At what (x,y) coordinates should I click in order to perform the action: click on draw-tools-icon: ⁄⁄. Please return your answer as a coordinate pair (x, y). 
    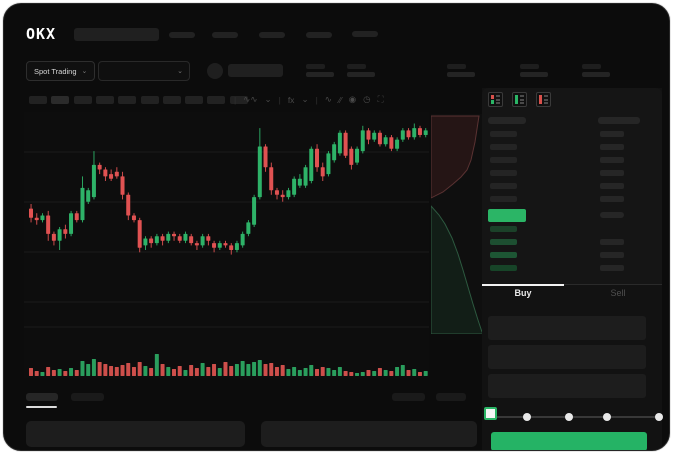
    Looking at the image, I should click on (340, 99).